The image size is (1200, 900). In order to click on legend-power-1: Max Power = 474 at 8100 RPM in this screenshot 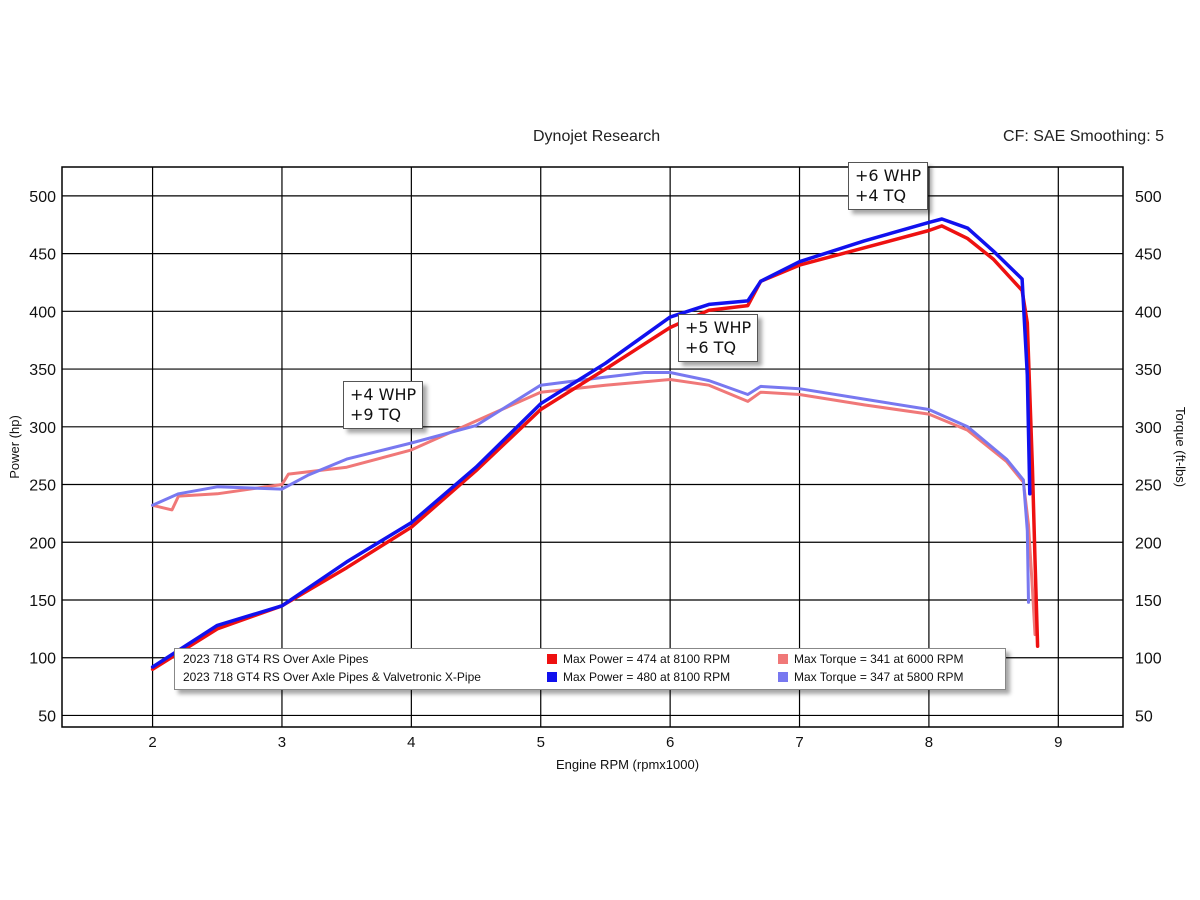, I will do `click(638, 659)`.